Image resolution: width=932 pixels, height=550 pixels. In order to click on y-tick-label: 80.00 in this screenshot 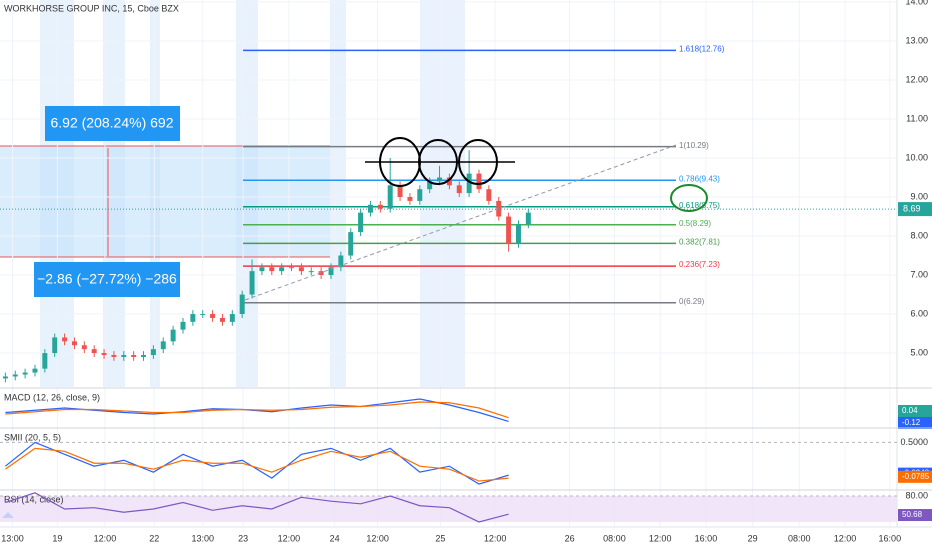, I will do `click(916, 495)`.